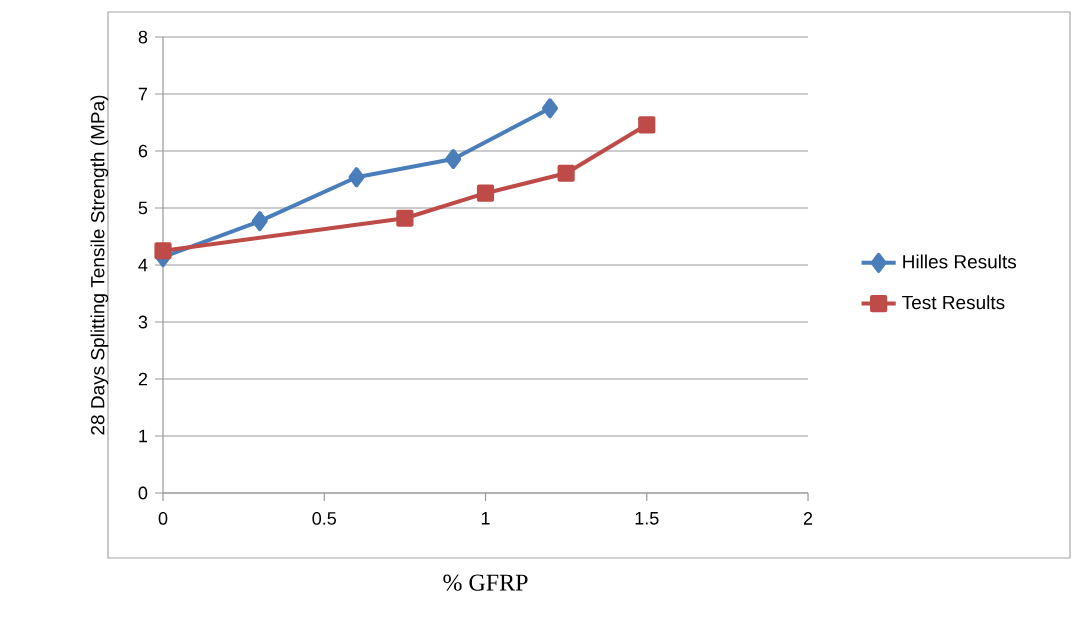 The height and width of the screenshot is (628, 1074). Describe the element at coordinates (647, 518) in the screenshot. I see `x-tick-label: 1.5` at that location.